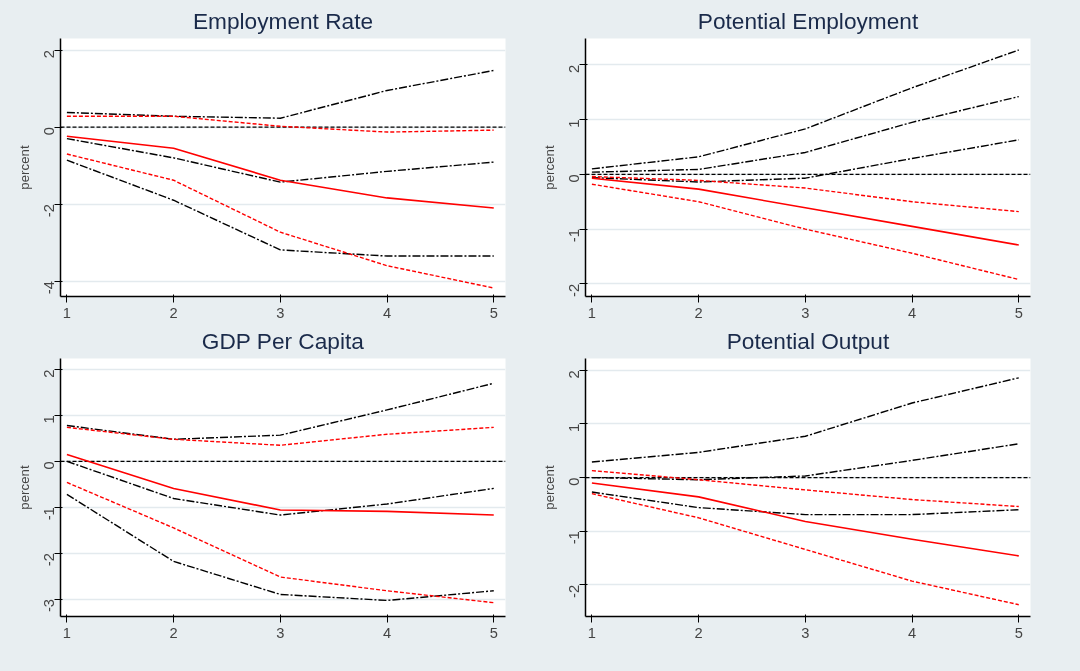 The width and height of the screenshot is (1080, 671). What do you see at coordinates (283, 20) in the screenshot?
I see `chart-title: Employment Rate` at bounding box center [283, 20].